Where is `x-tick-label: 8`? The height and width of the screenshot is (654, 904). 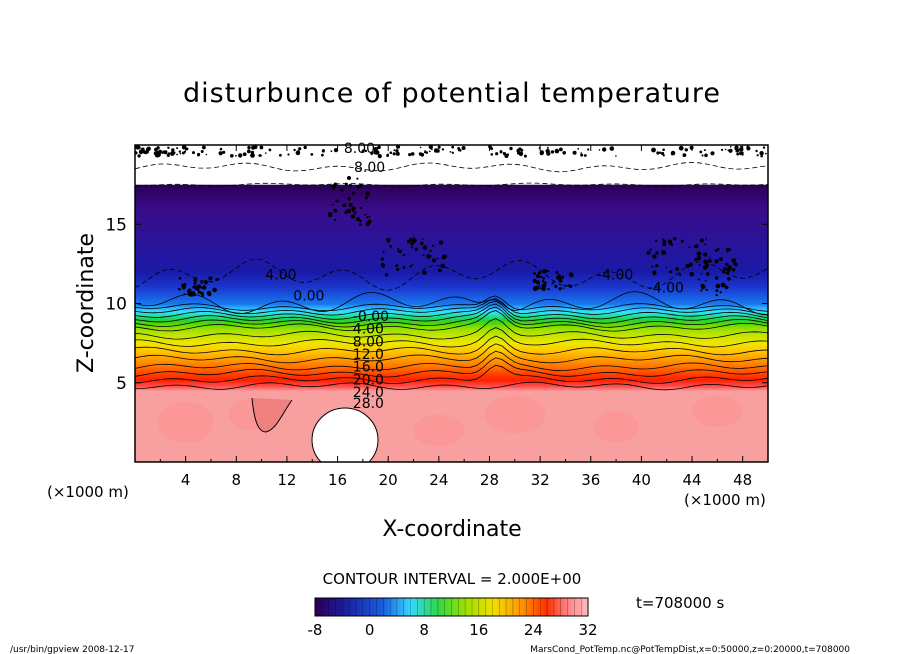
x-tick-label: 8 is located at coordinates (237, 480).